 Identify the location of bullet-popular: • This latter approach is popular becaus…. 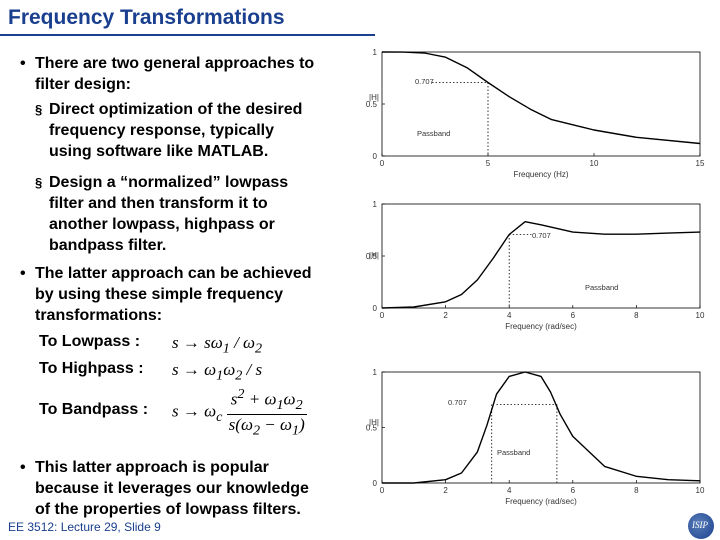
(164, 488).